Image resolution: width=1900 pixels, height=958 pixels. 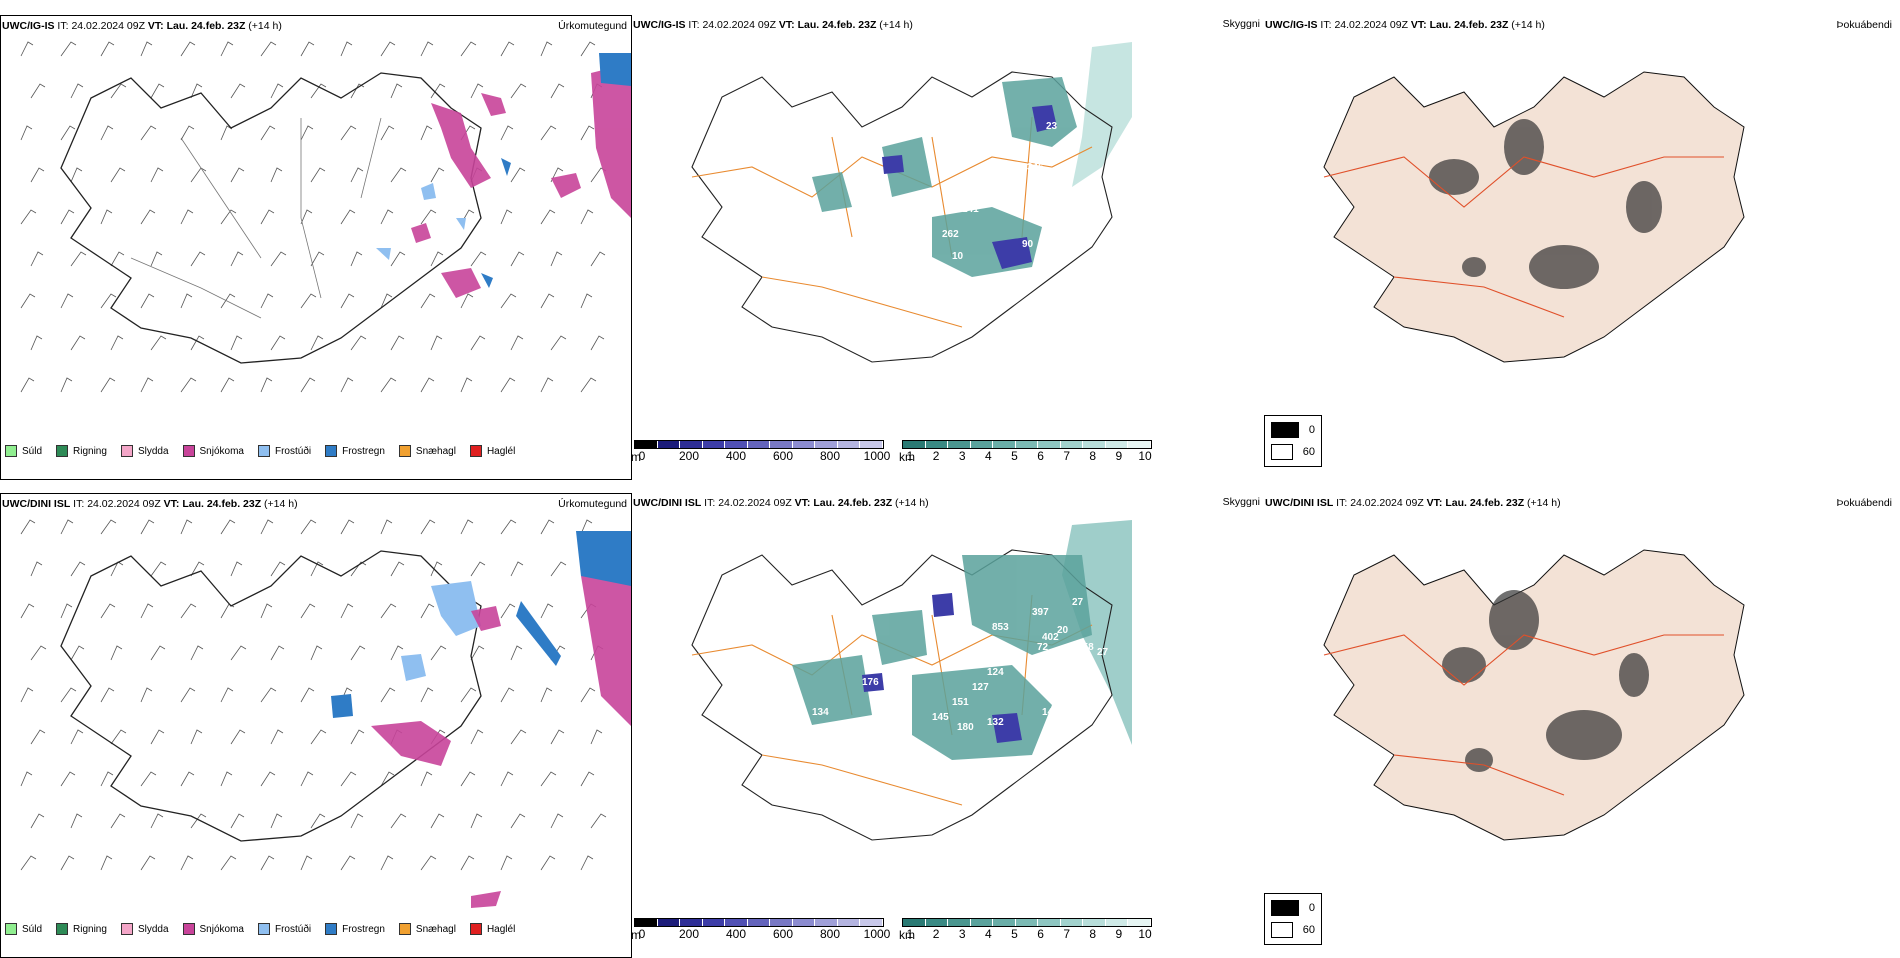 I want to click on scale-tick-label: 1, so click(x=910, y=456).